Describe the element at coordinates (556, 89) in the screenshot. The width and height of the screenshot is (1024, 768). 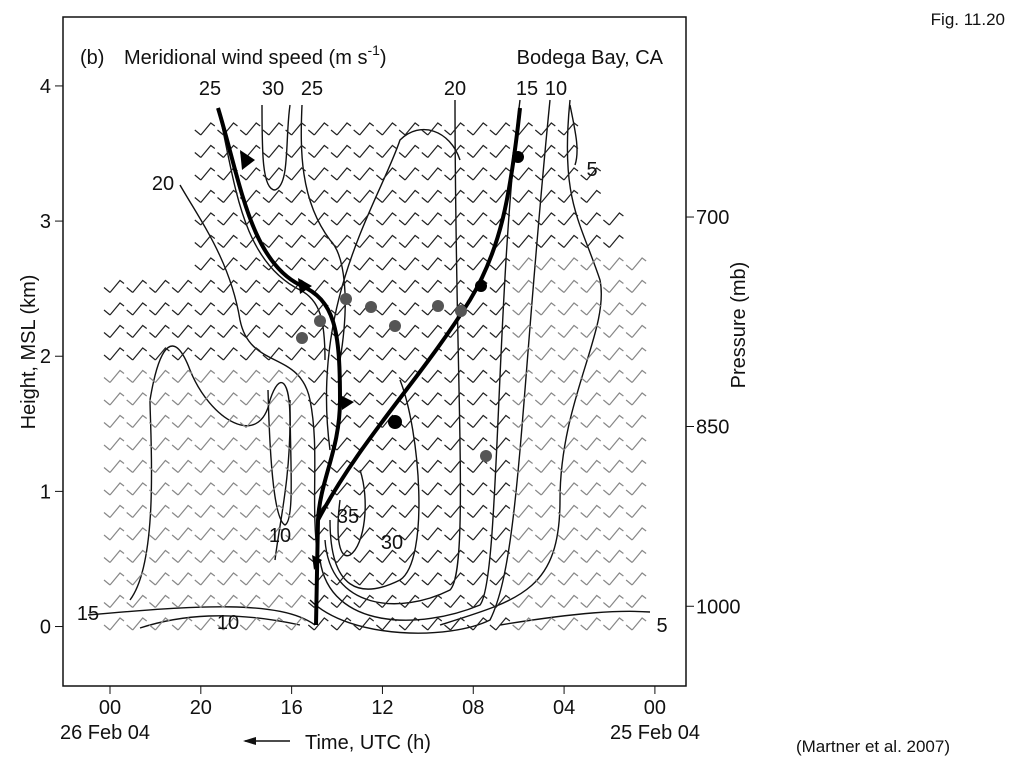
I see `contour-label: 10` at that location.